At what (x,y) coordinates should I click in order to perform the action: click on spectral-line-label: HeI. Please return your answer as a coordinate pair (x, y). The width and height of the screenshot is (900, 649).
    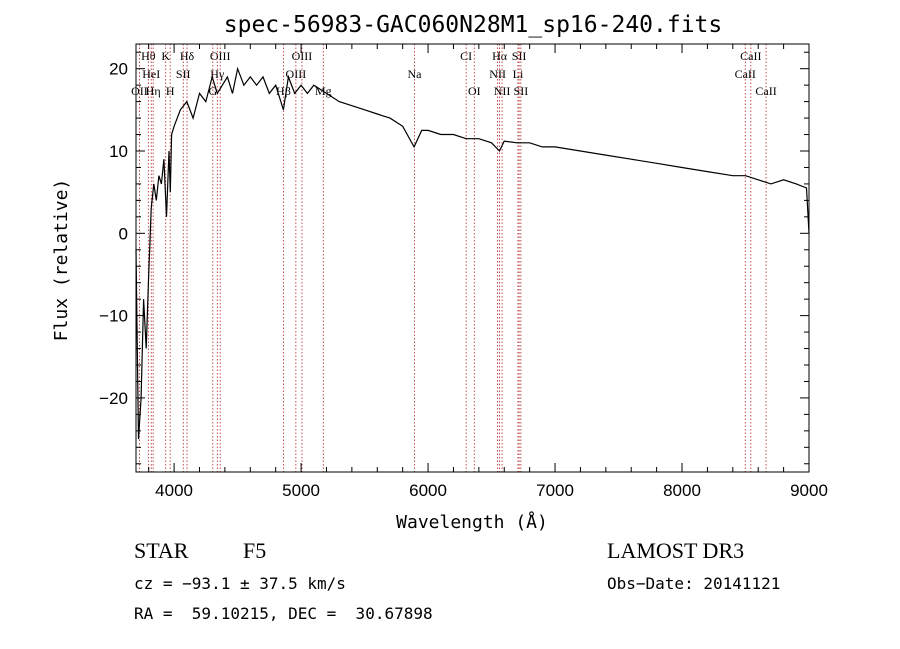
    Looking at the image, I should click on (151, 74).